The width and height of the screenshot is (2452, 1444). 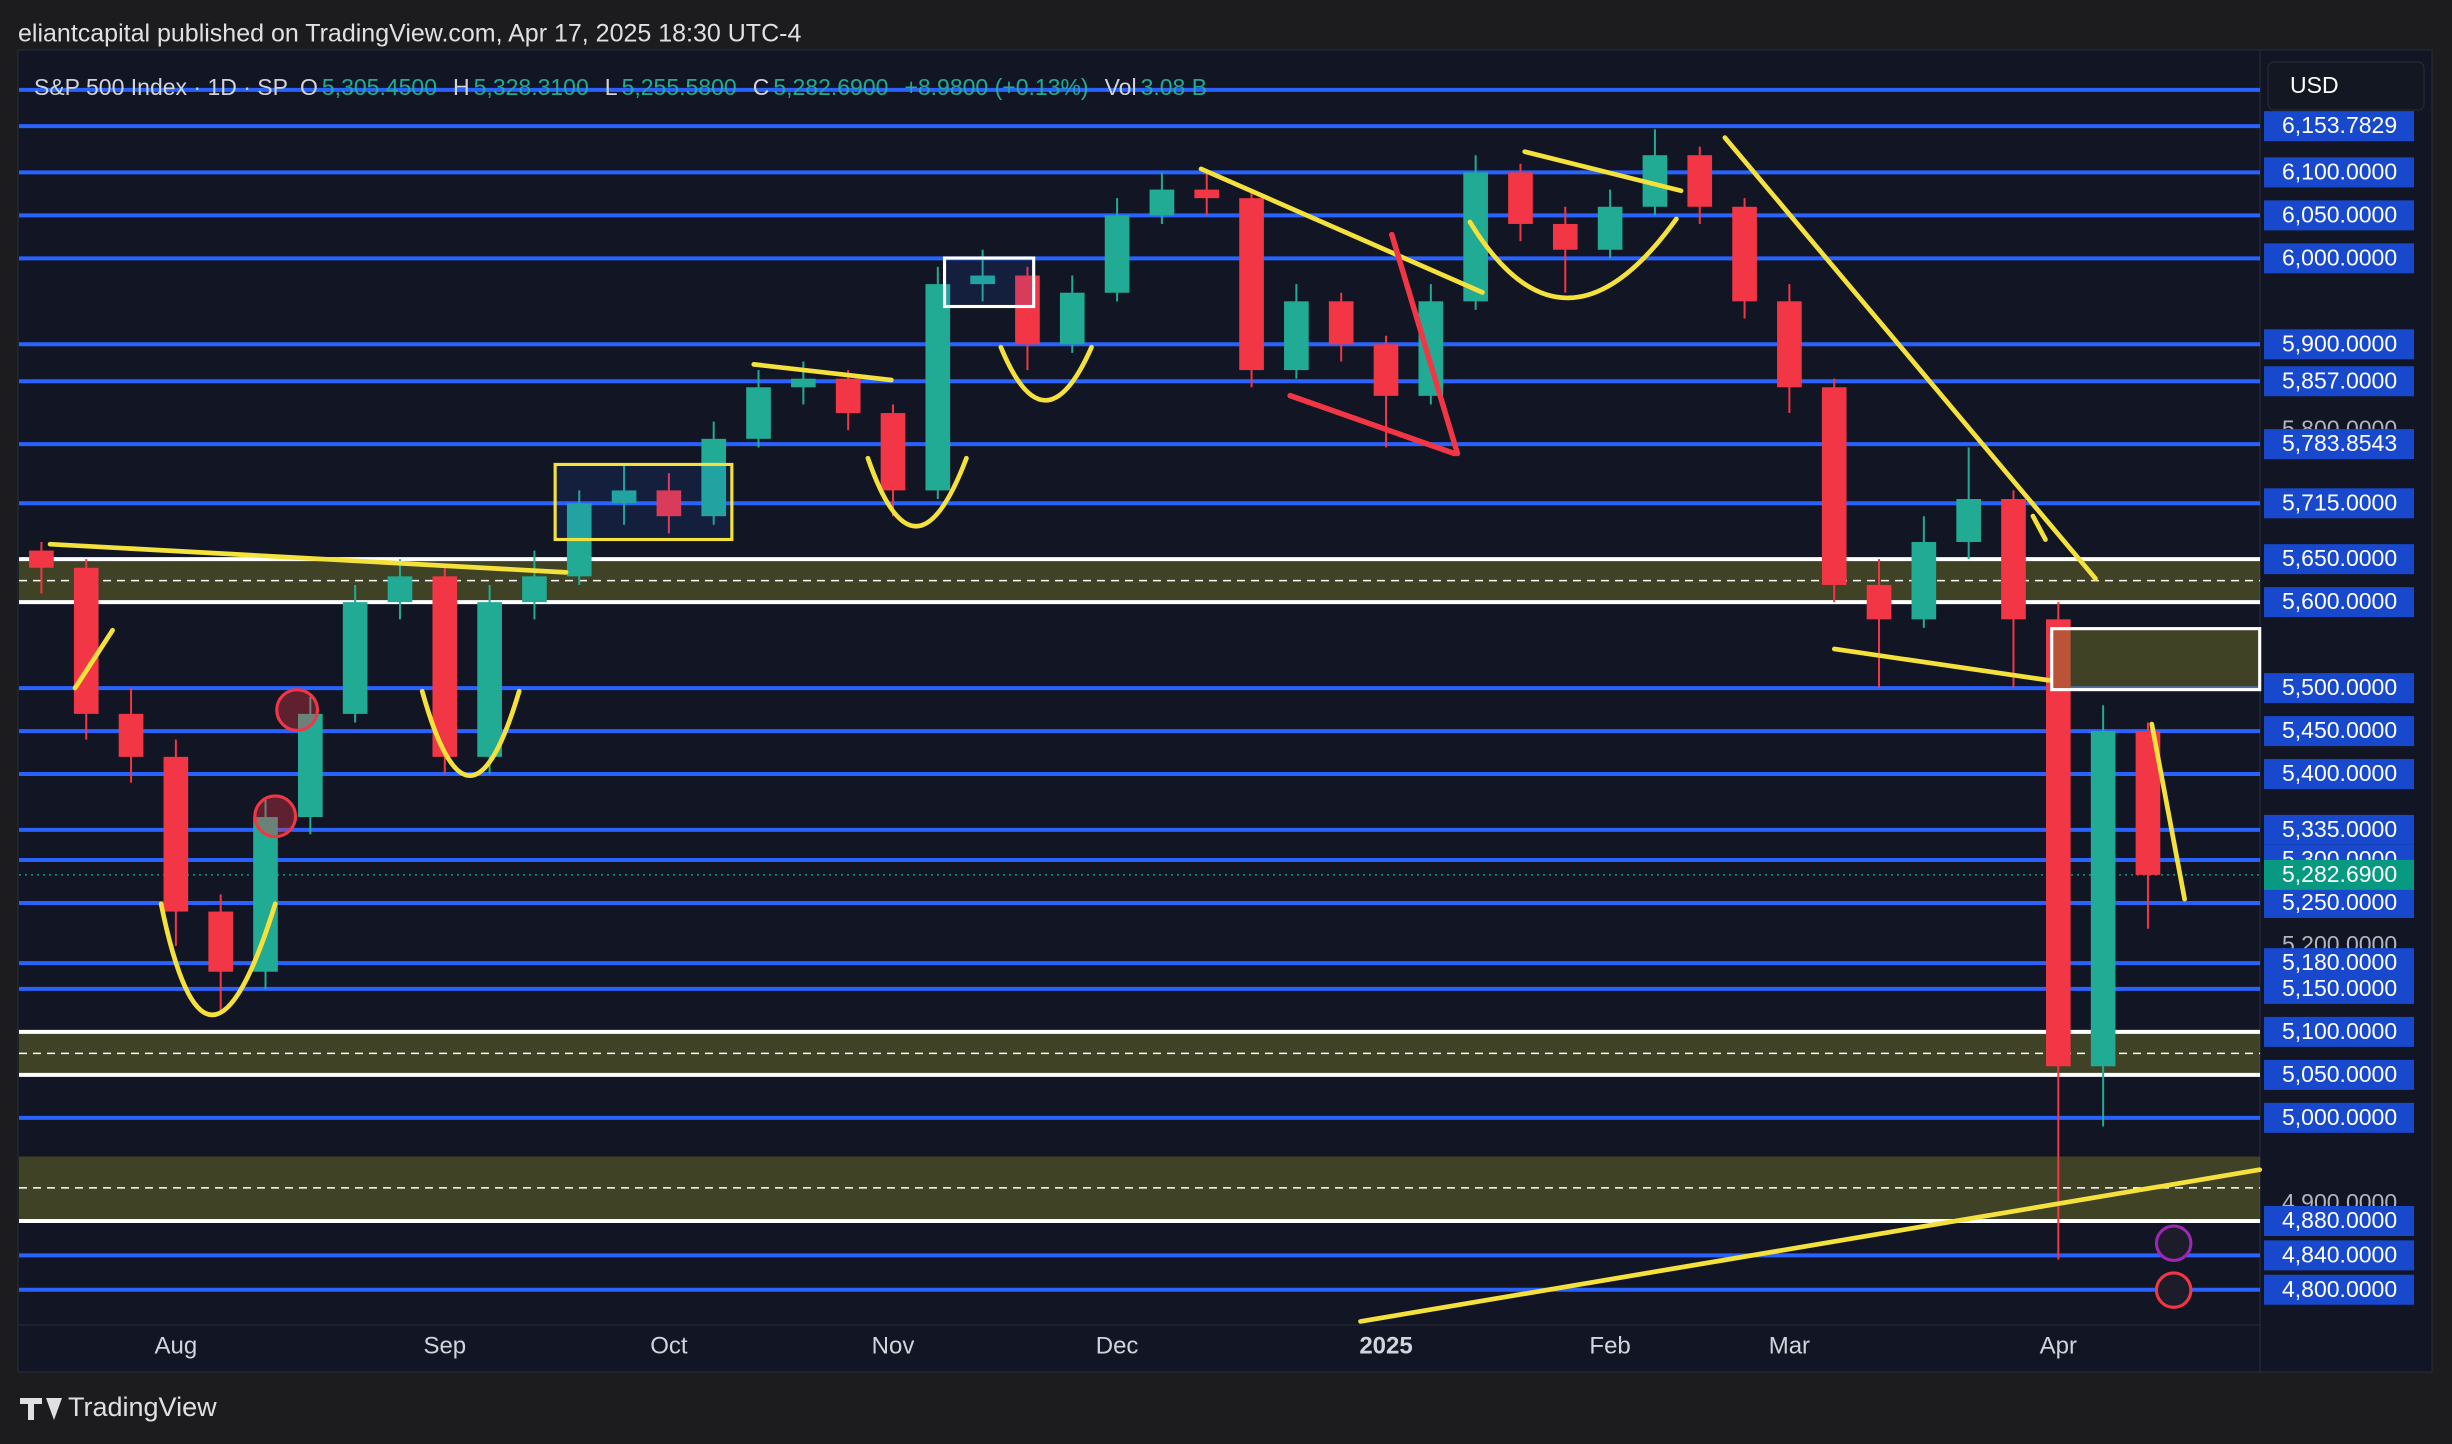 I want to click on level-label: 5,450.0000, so click(x=2339, y=730).